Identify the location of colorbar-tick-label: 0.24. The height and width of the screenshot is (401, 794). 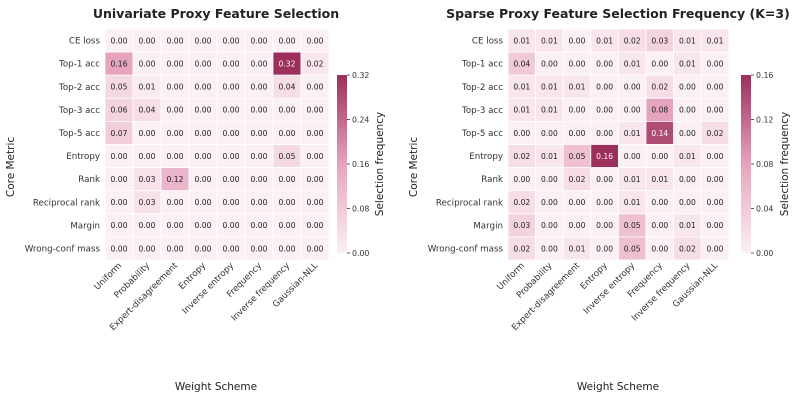
(360, 120).